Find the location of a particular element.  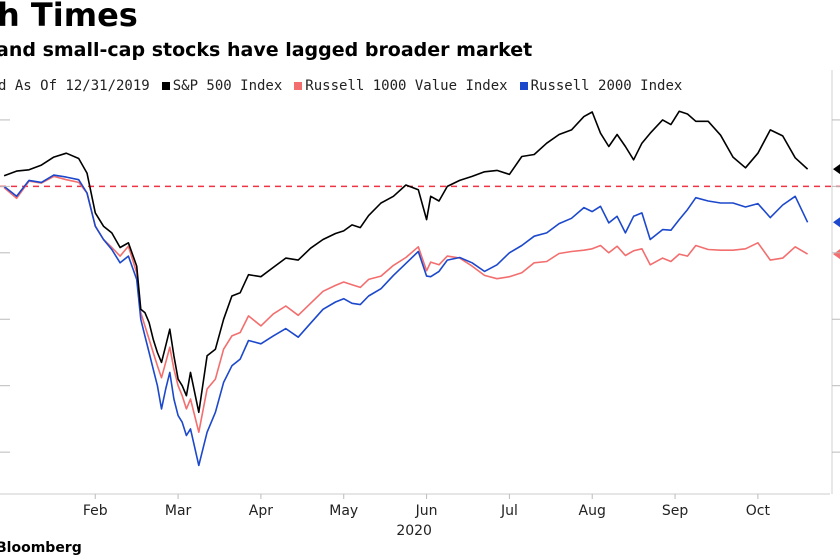

series-end-marker-russell-2000 is located at coordinates (836, 222).